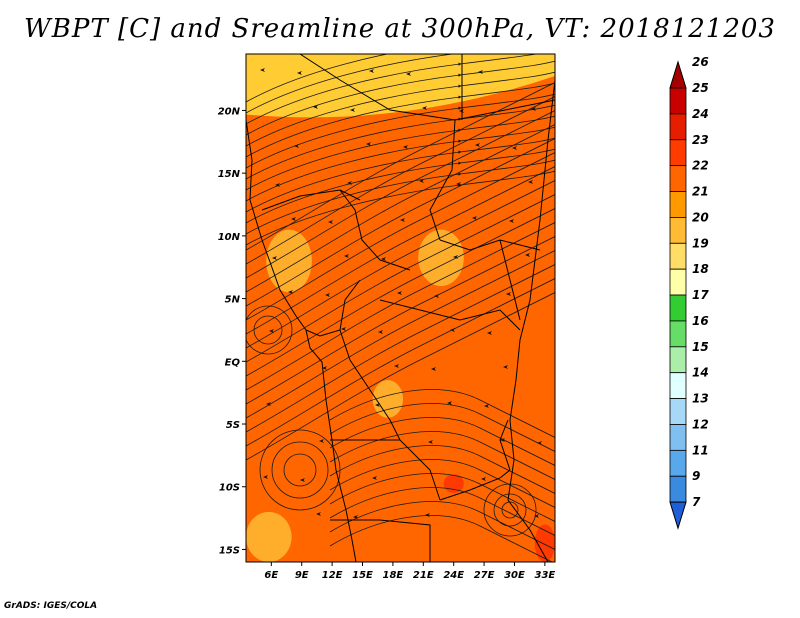 Image resolution: width=800 pixels, height=618 pixels. What do you see at coordinates (700, 62) in the screenshot?
I see `colorbar-label: 26` at bounding box center [700, 62].